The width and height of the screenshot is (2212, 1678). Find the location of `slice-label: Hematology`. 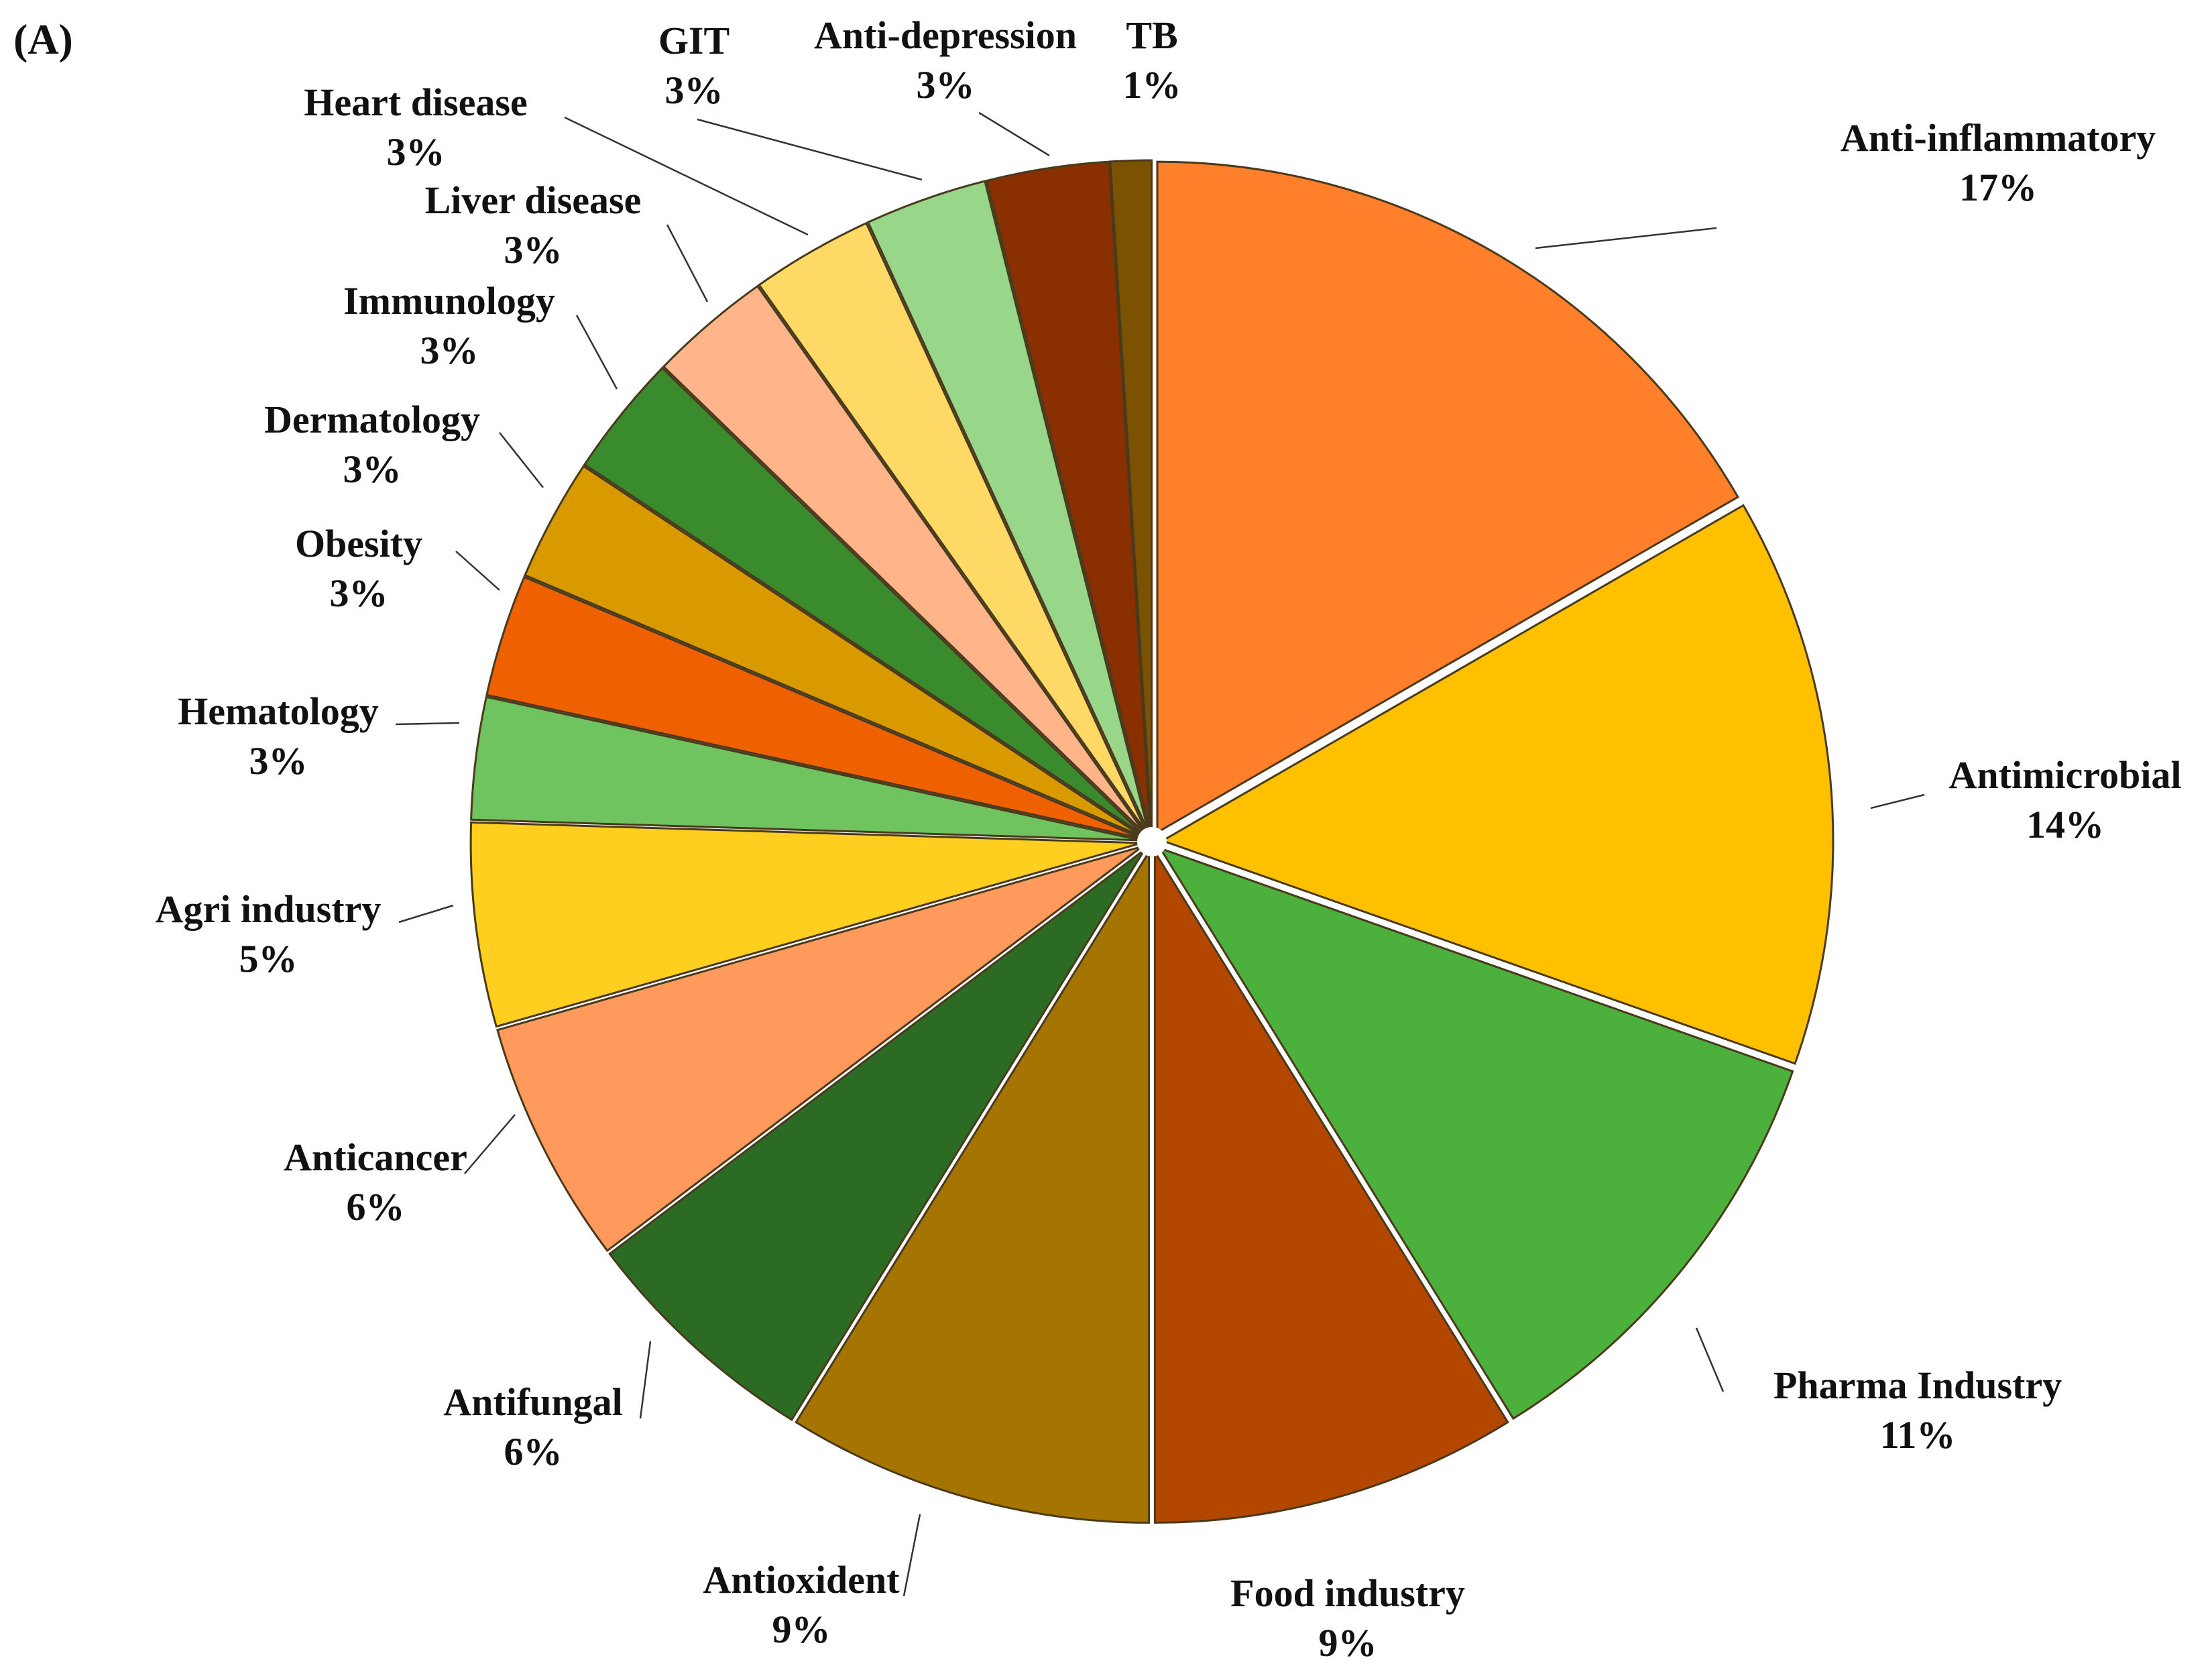

slice-label: Hematology is located at coordinates (278, 711).